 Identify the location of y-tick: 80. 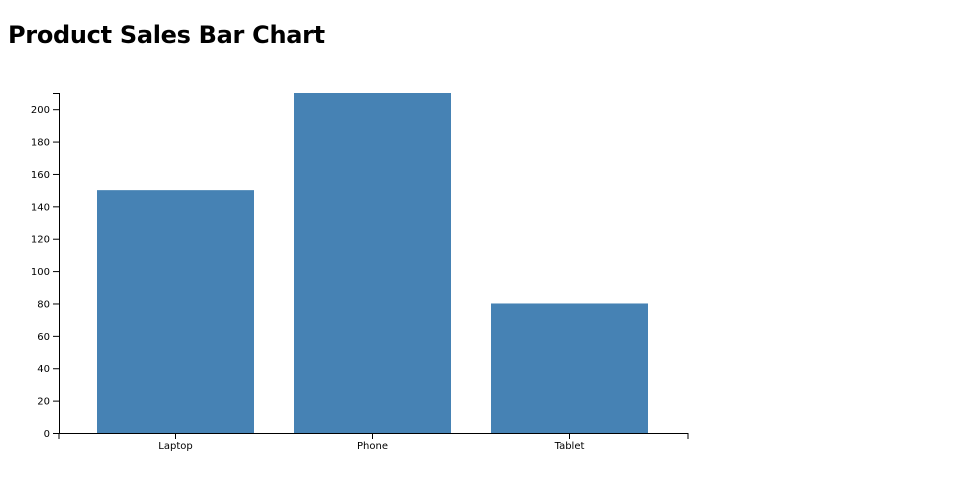
(48, 304).